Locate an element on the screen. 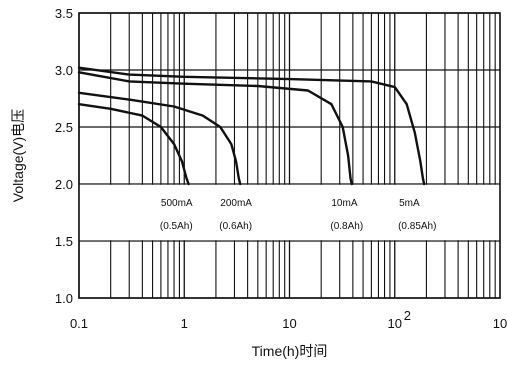 This screenshot has height=365, width=508. x-axis-title: Time(h)时间 is located at coordinates (290, 351).